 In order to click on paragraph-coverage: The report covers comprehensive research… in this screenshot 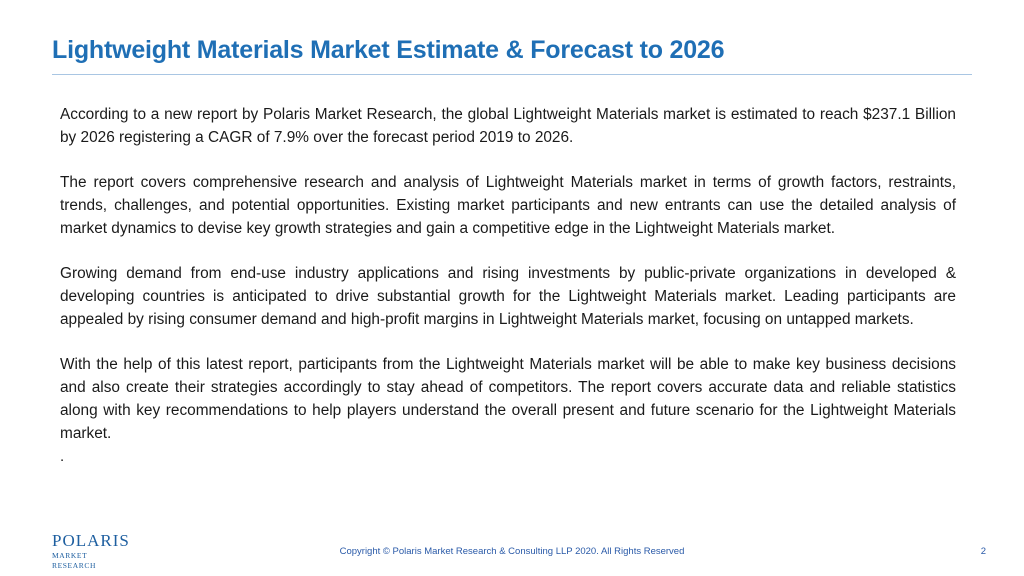, I will do `click(508, 205)`.